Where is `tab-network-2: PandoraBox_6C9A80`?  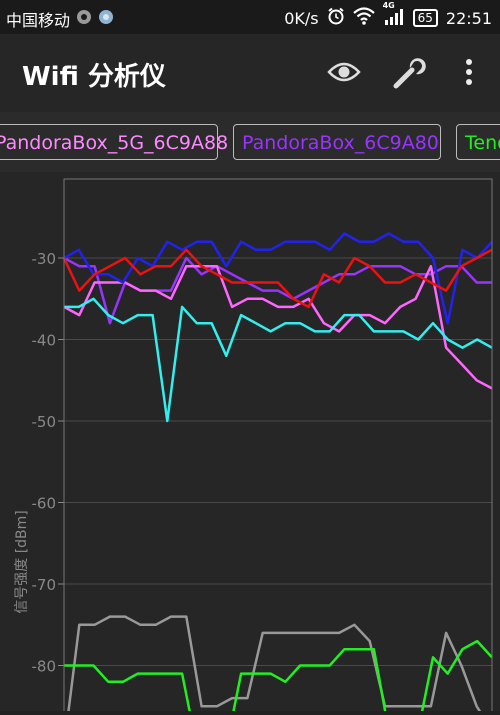 tab-network-2: PandoraBox_6C9A80 is located at coordinates (337, 142).